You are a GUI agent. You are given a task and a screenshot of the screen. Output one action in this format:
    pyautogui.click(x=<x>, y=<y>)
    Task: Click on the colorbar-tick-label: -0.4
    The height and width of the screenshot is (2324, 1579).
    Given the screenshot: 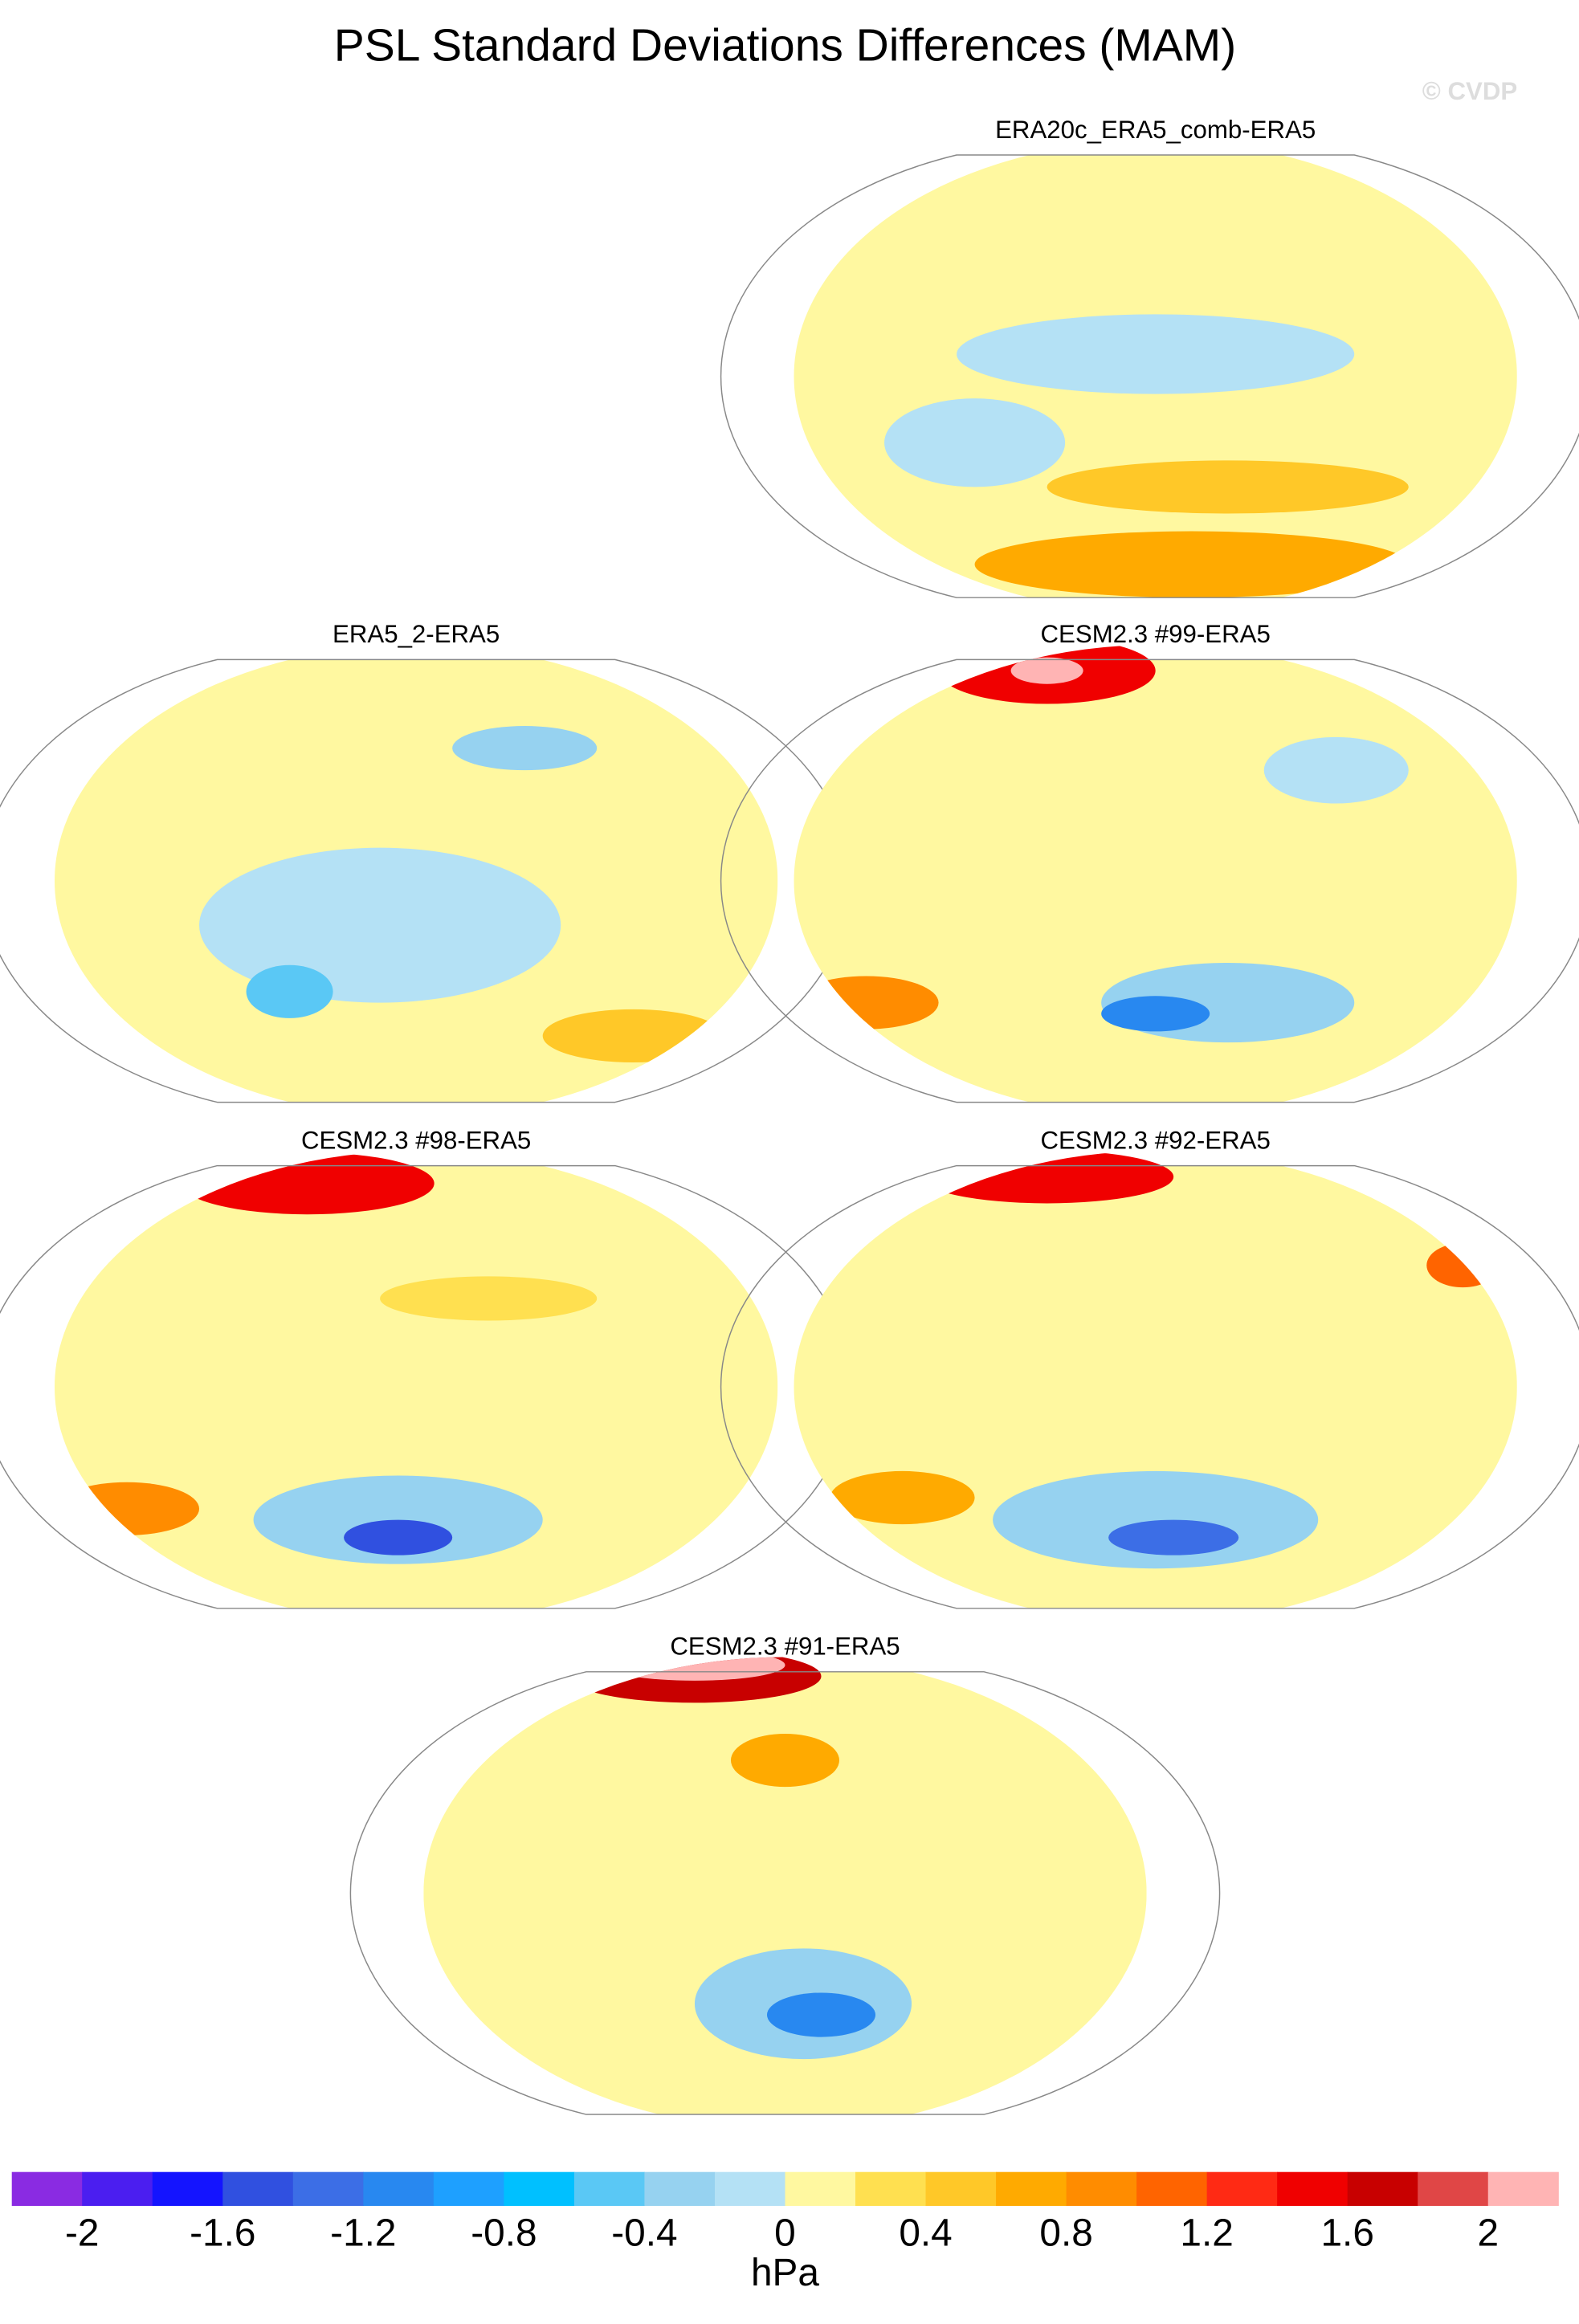 What is the action you would take?
    pyautogui.click(x=644, y=2233)
    